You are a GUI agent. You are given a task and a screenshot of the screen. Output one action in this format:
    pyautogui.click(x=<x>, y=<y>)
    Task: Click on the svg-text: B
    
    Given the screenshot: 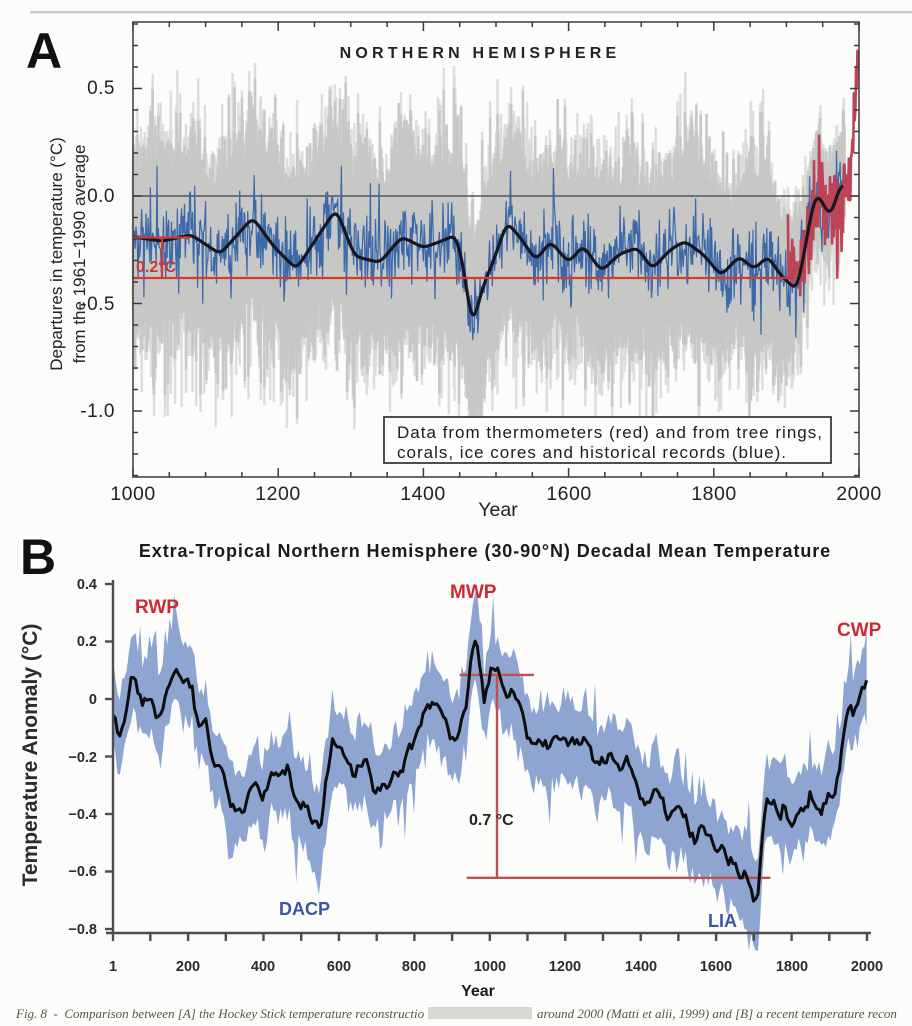 What is the action you would take?
    pyautogui.click(x=38, y=557)
    